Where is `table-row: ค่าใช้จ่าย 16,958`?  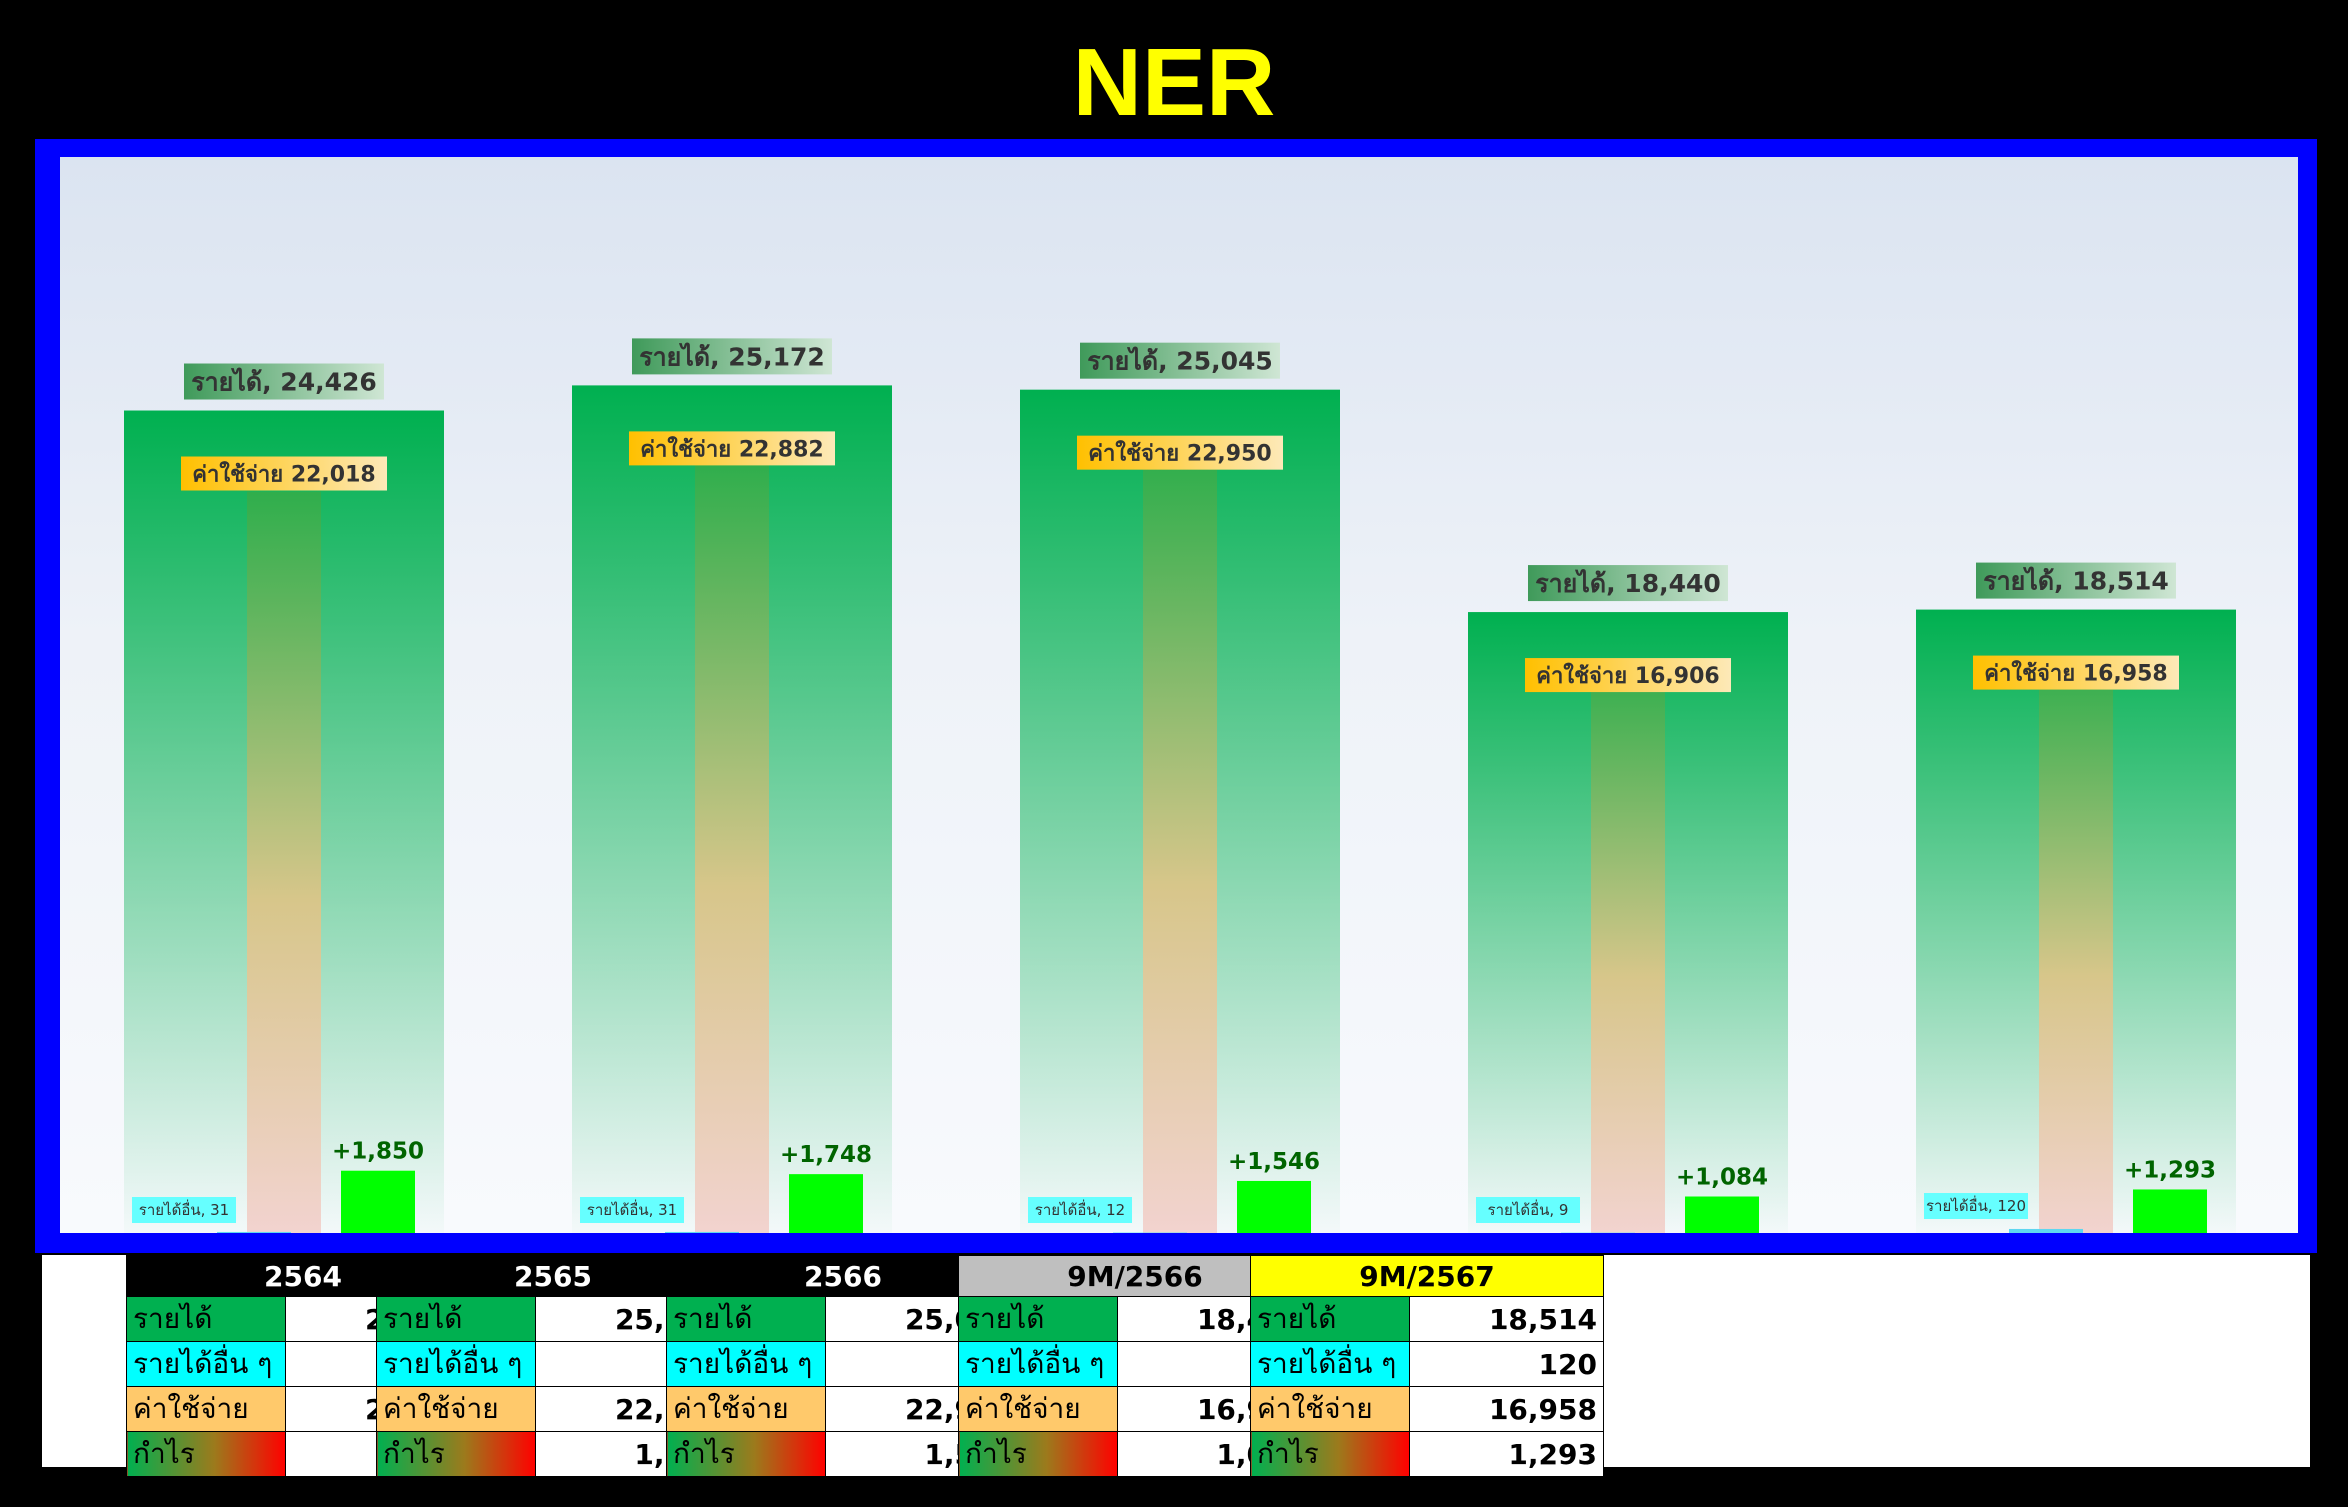 table-row: ค่าใช้จ่าย 16,958 is located at coordinates (1427, 1409).